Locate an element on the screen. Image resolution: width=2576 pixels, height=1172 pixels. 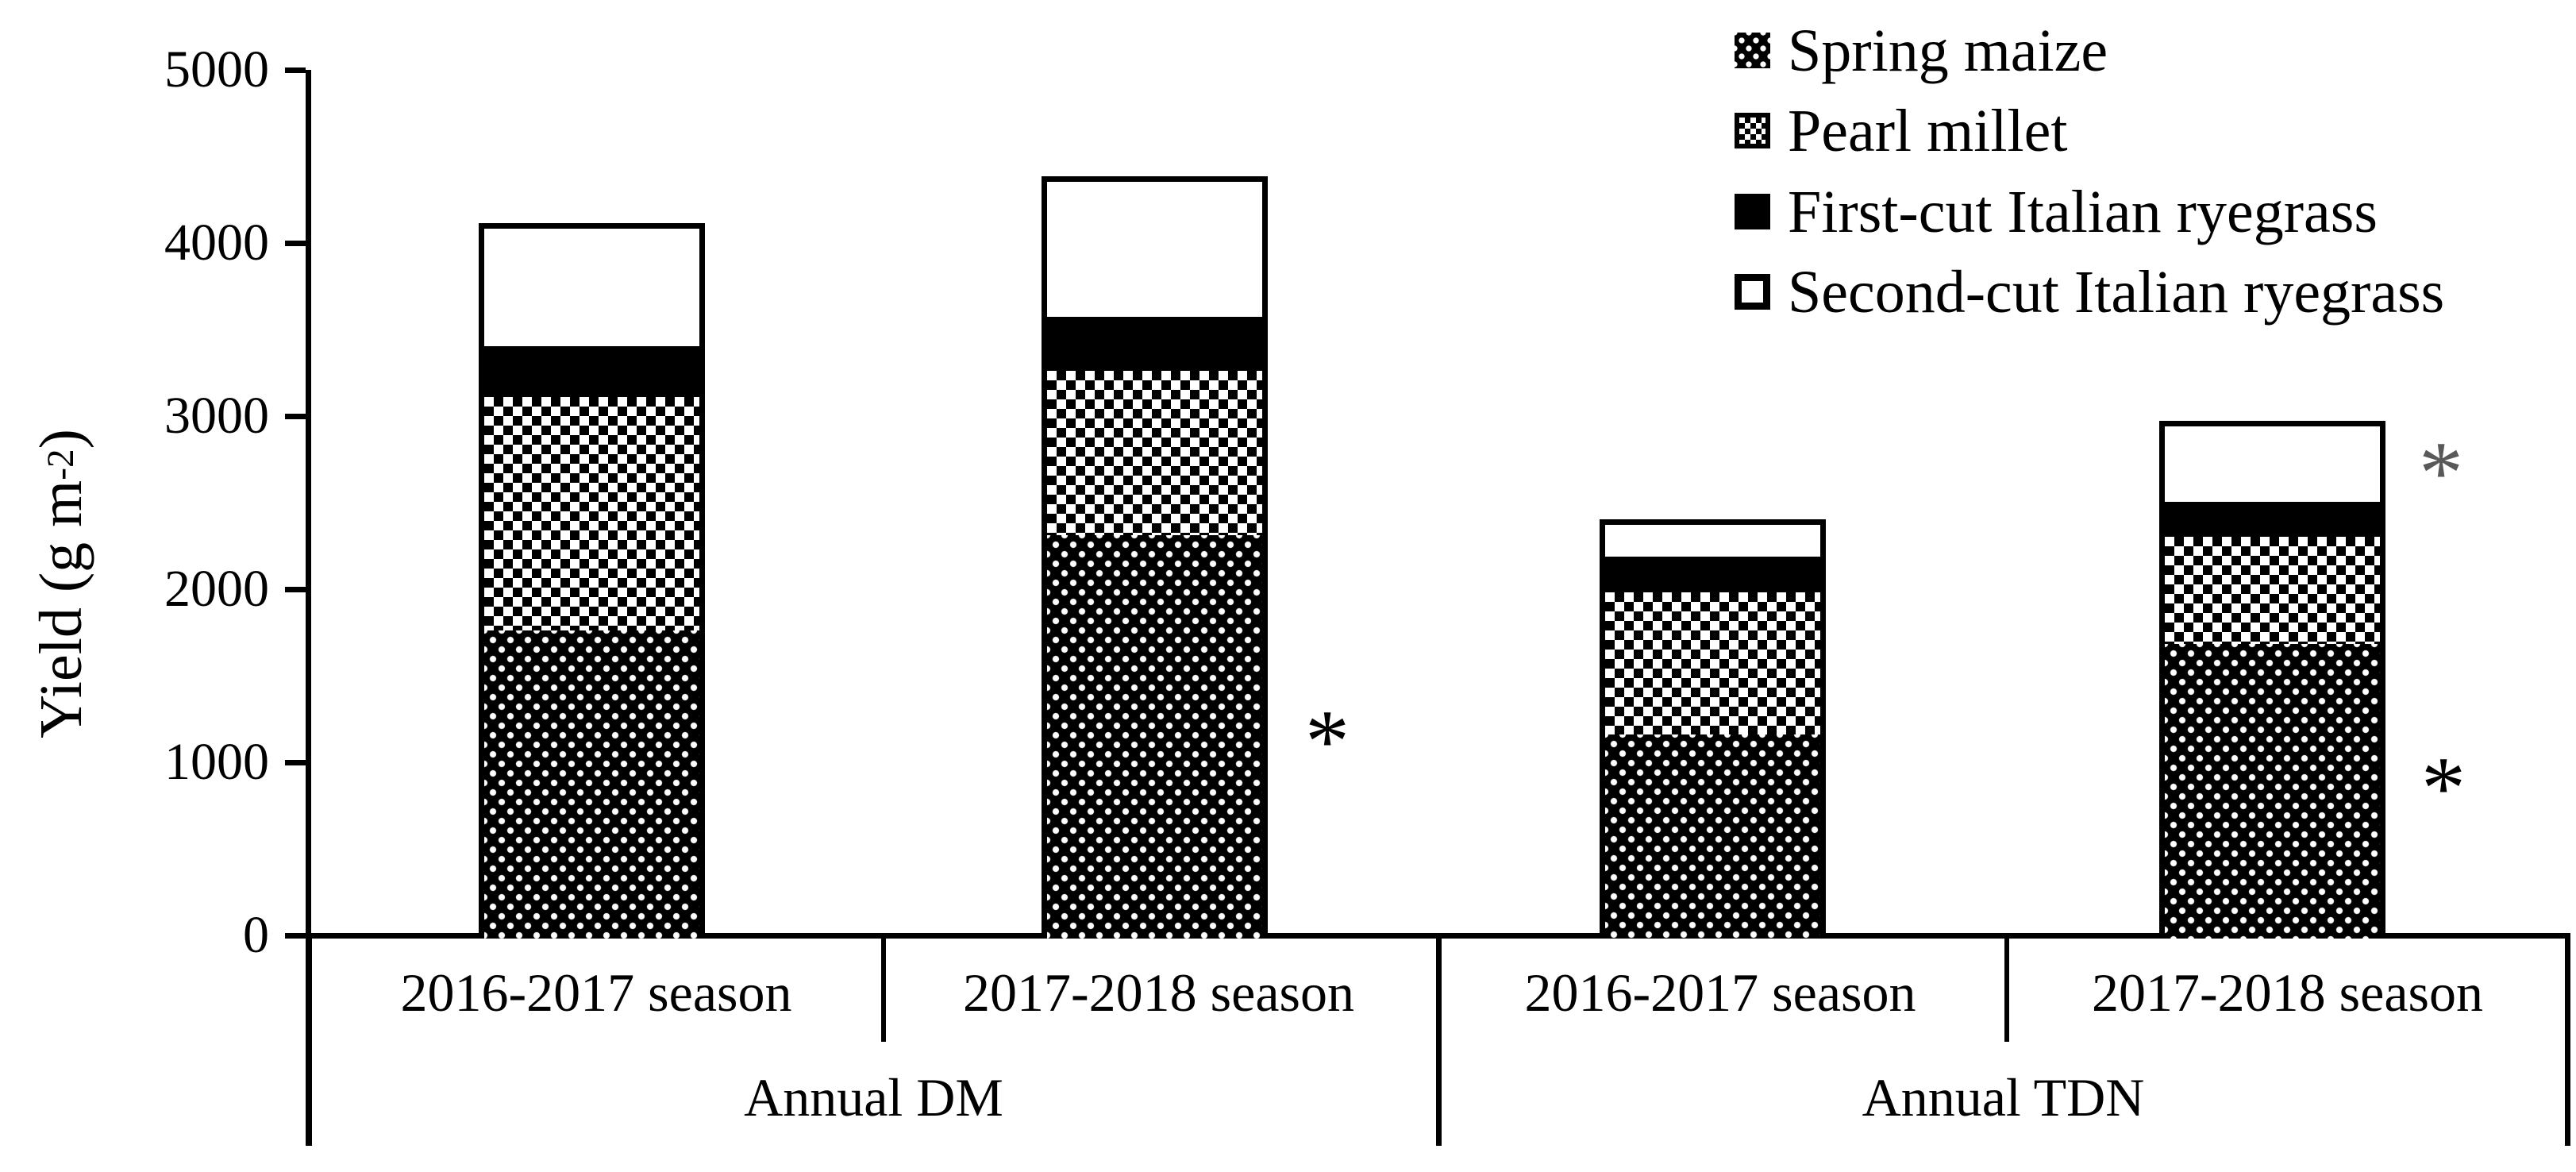
segment-millet-bar3 is located at coordinates (1712, 663).